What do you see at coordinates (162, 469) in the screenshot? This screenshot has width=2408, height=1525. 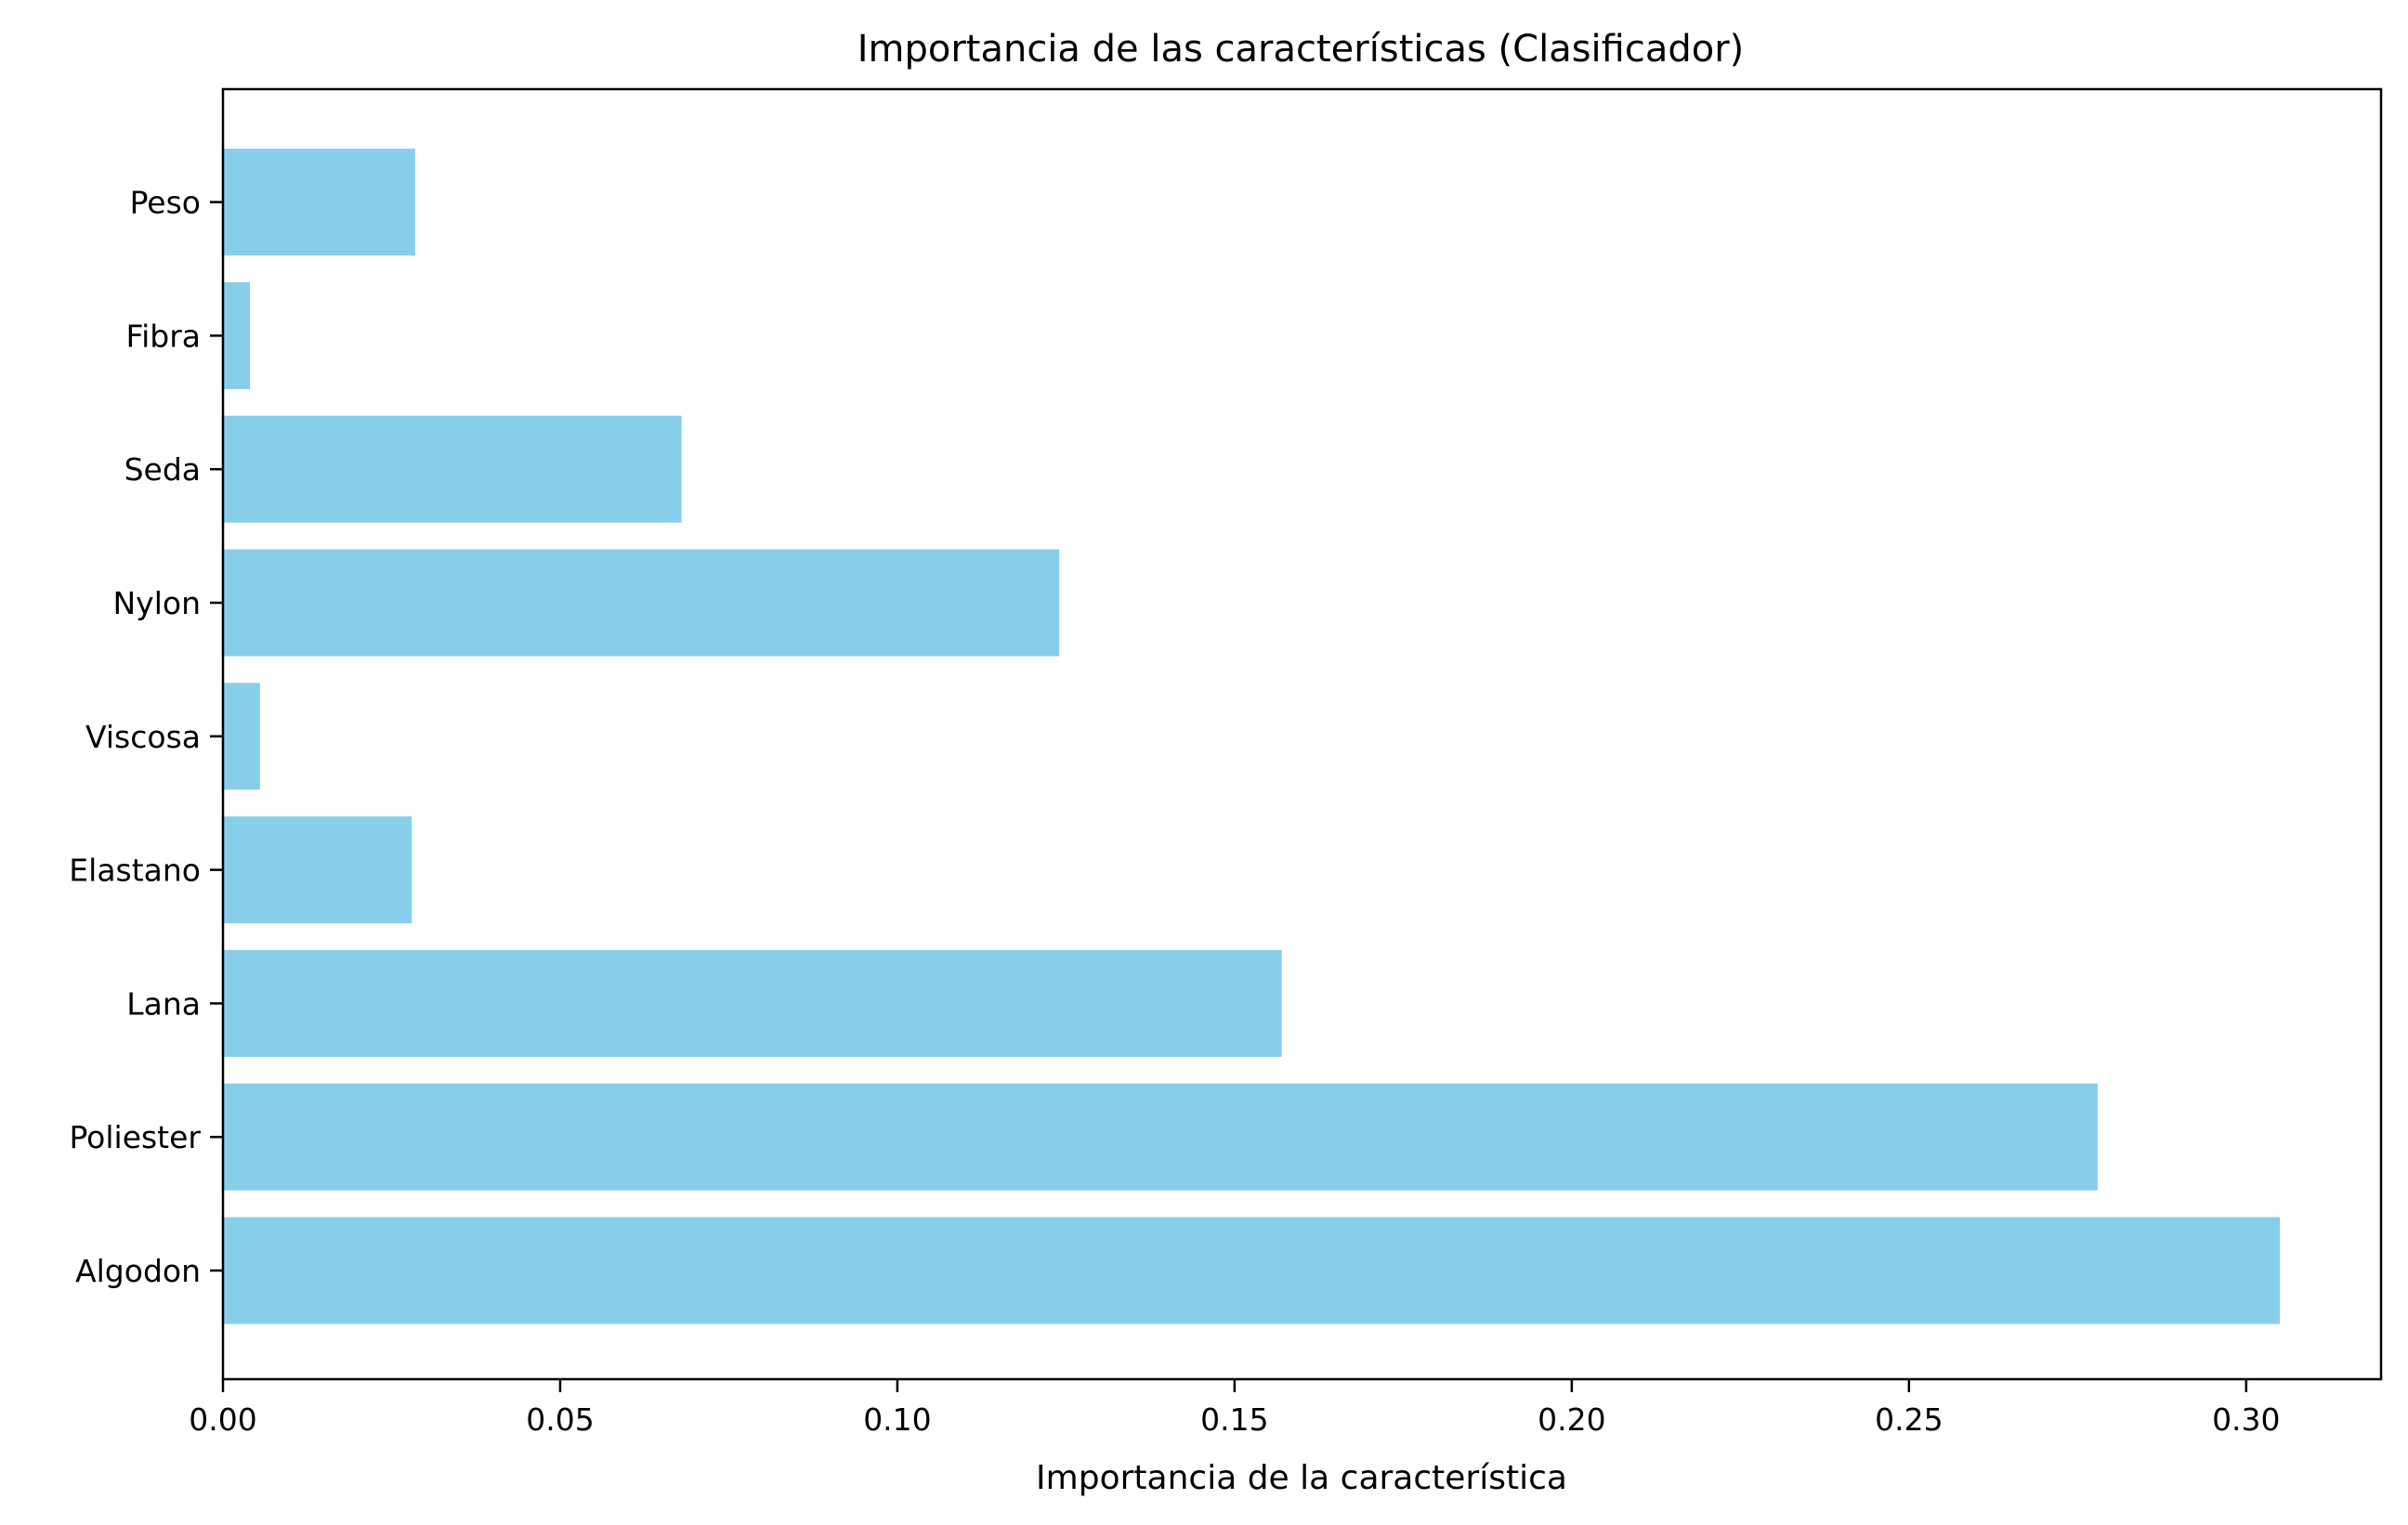 I see `y-tick-label: Seda` at bounding box center [162, 469].